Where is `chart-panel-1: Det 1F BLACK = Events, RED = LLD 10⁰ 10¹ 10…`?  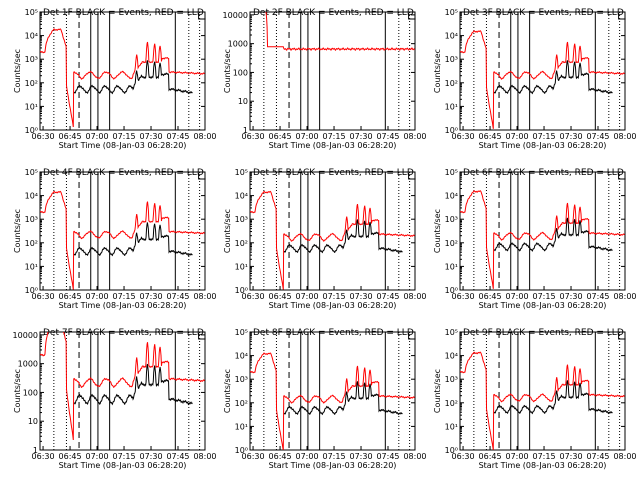 chart-panel-1: Det 1F BLACK = Events, RED = LLD 10⁰ 10¹ 10… is located at coordinates (115, 79).